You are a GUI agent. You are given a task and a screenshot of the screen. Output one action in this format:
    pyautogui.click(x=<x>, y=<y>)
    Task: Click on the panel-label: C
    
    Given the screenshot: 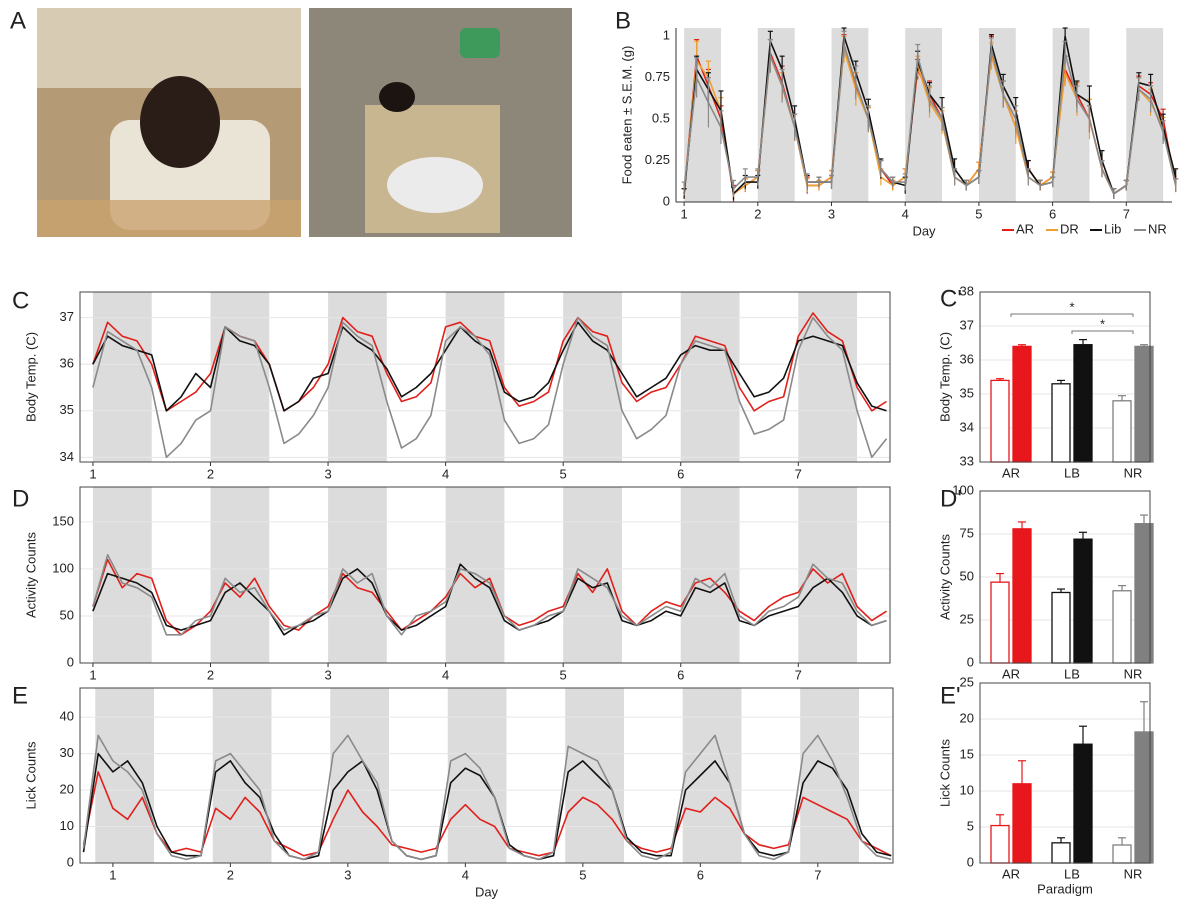 What is the action you would take?
    pyautogui.click(x=20, y=300)
    